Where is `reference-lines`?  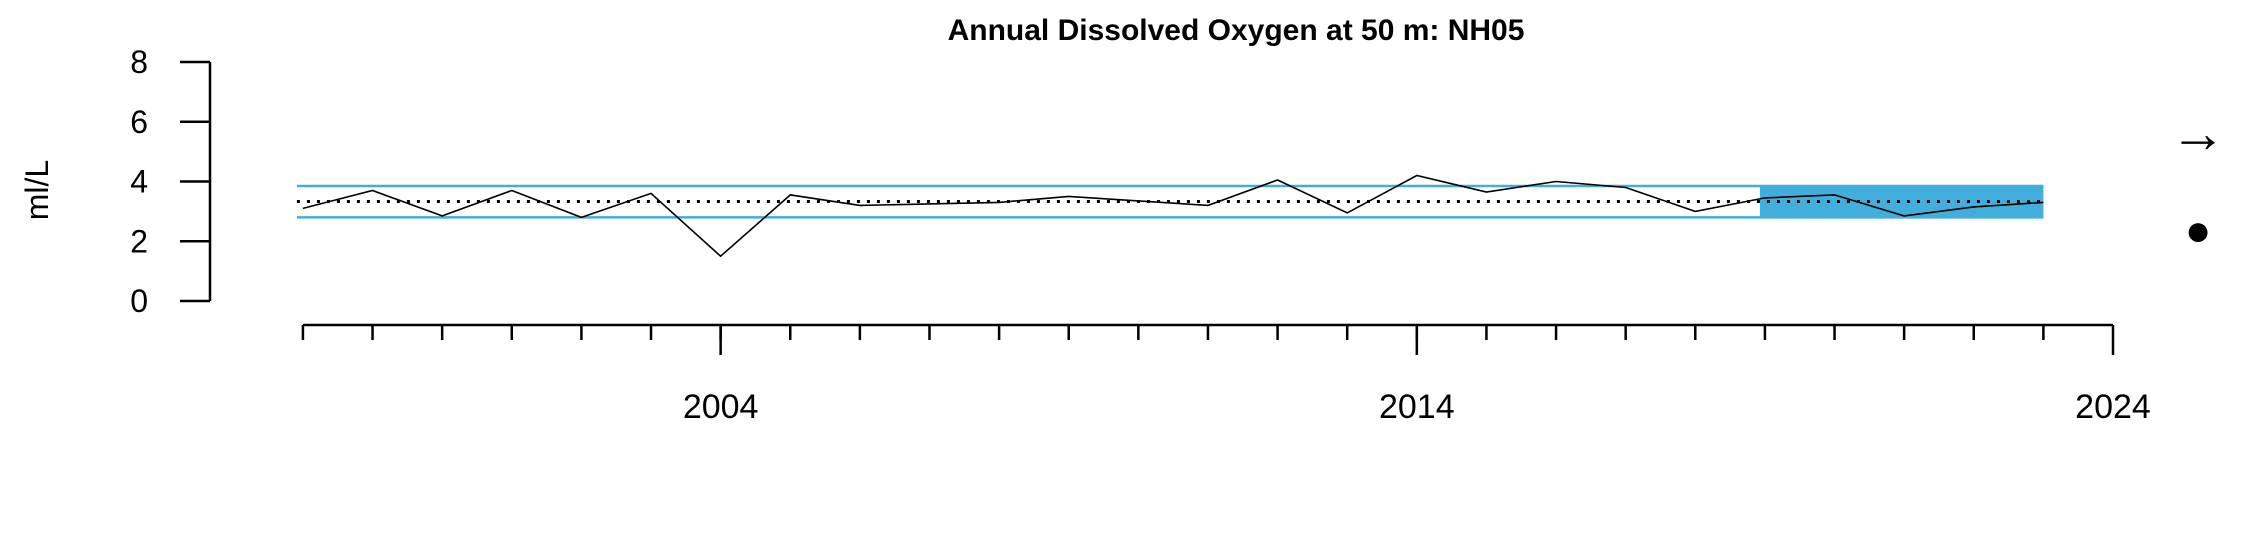 reference-lines is located at coordinates (1170, 201).